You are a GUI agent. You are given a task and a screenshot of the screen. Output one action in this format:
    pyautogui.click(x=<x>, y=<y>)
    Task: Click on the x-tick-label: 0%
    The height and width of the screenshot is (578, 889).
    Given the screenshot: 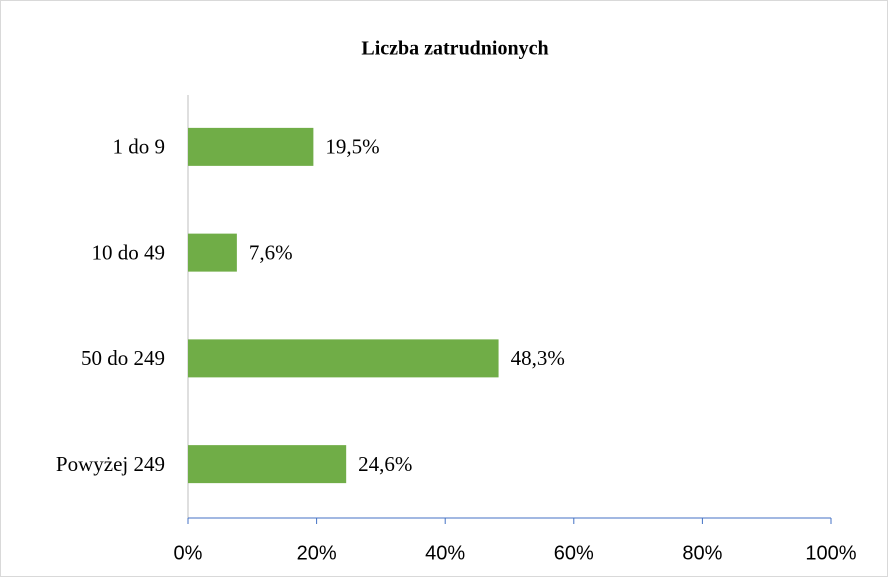 What is the action you would take?
    pyautogui.click(x=188, y=553)
    